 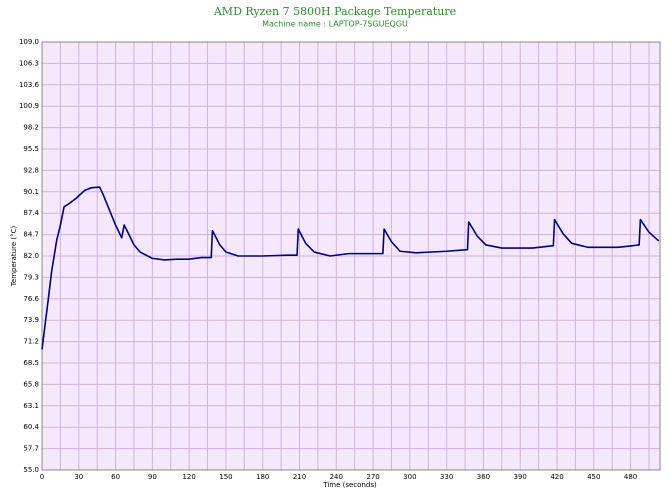 What do you see at coordinates (152, 477) in the screenshot?
I see `x-tick-label: 90` at bounding box center [152, 477].